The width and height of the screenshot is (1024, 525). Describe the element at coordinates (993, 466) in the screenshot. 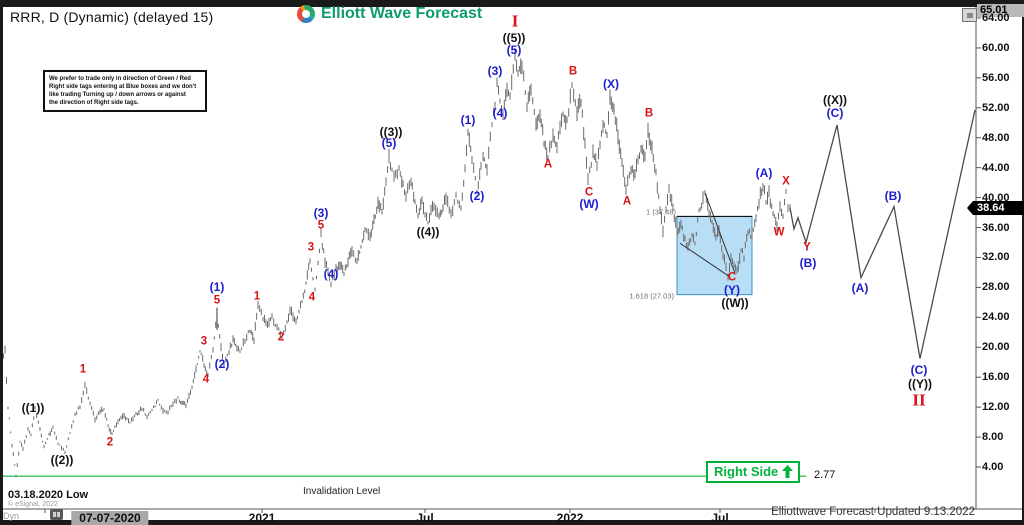

I see `price-axis-label: 4.00` at that location.